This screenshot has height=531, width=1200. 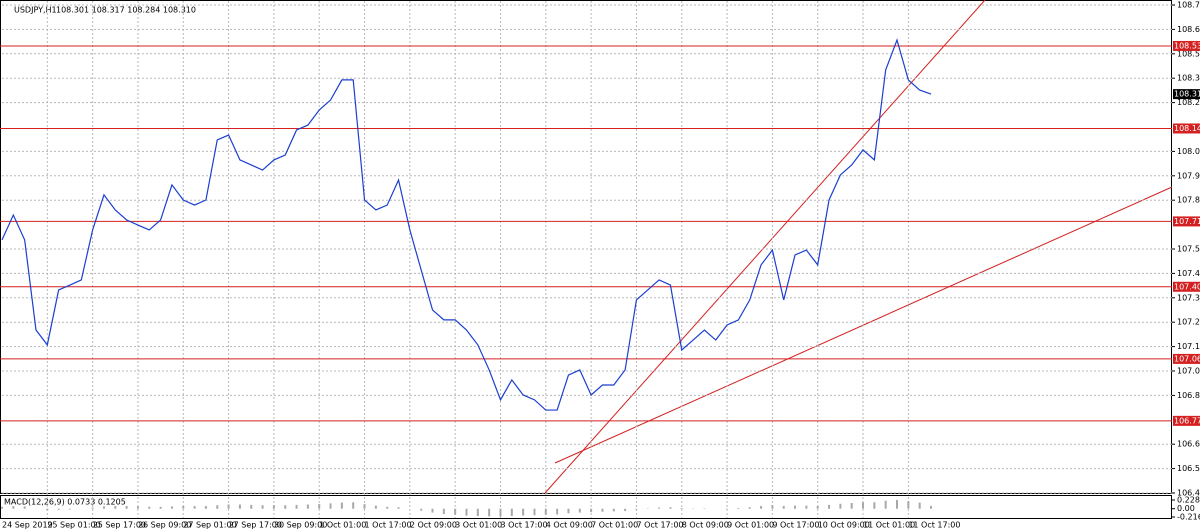 What do you see at coordinates (1188, 273) in the screenshot?
I see `y-tick-label: 107.465` at bounding box center [1188, 273].